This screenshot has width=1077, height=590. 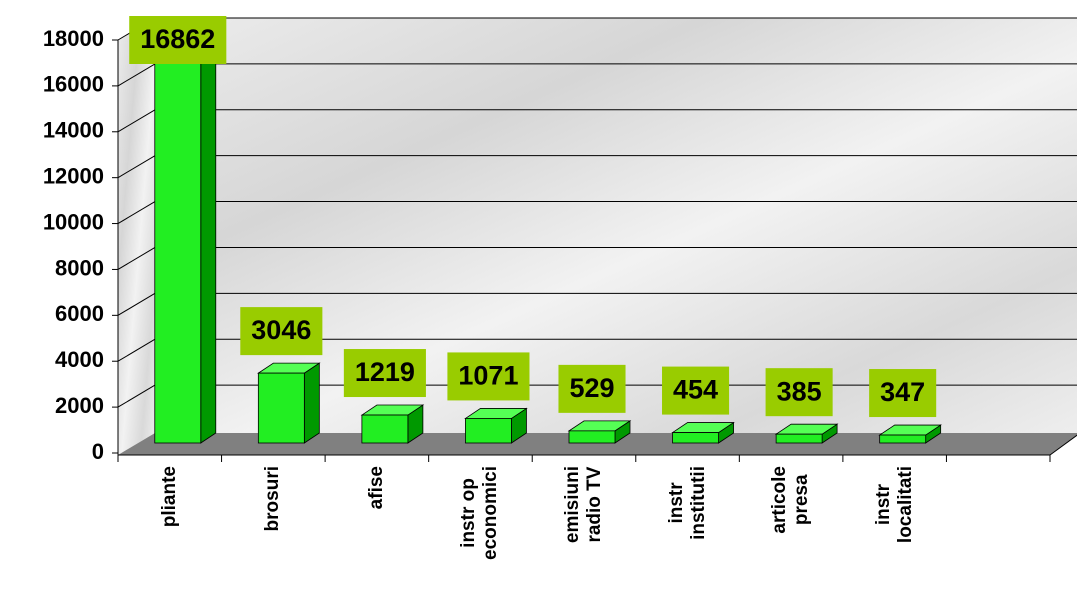 I want to click on x-tick-label: instr op economici, so click(x=480, y=513).